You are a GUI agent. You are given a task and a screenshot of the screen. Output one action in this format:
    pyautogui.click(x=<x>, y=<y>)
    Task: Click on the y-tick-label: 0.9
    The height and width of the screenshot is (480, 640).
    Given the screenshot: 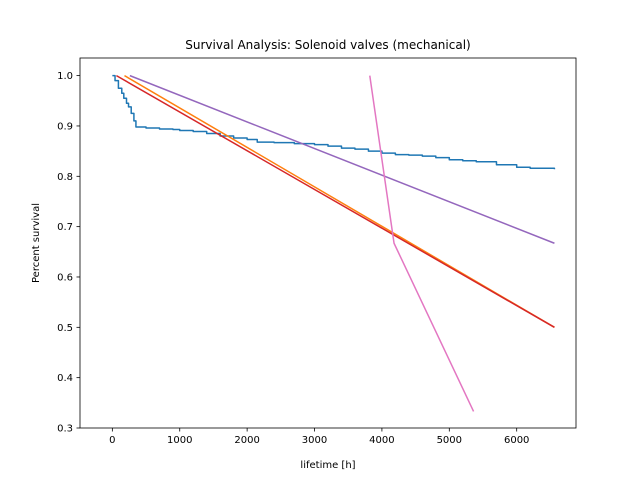 What is the action you would take?
    pyautogui.click(x=65, y=126)
    